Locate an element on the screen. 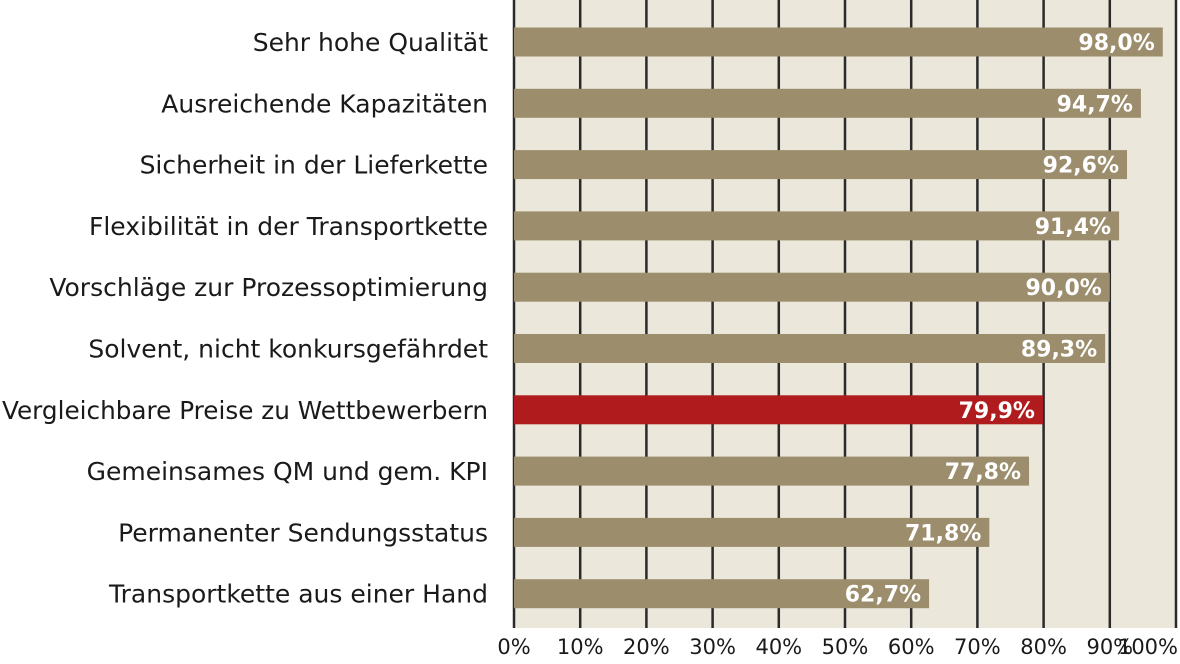  x-tick-label-40: 40% is located at coordinates (778, 647).